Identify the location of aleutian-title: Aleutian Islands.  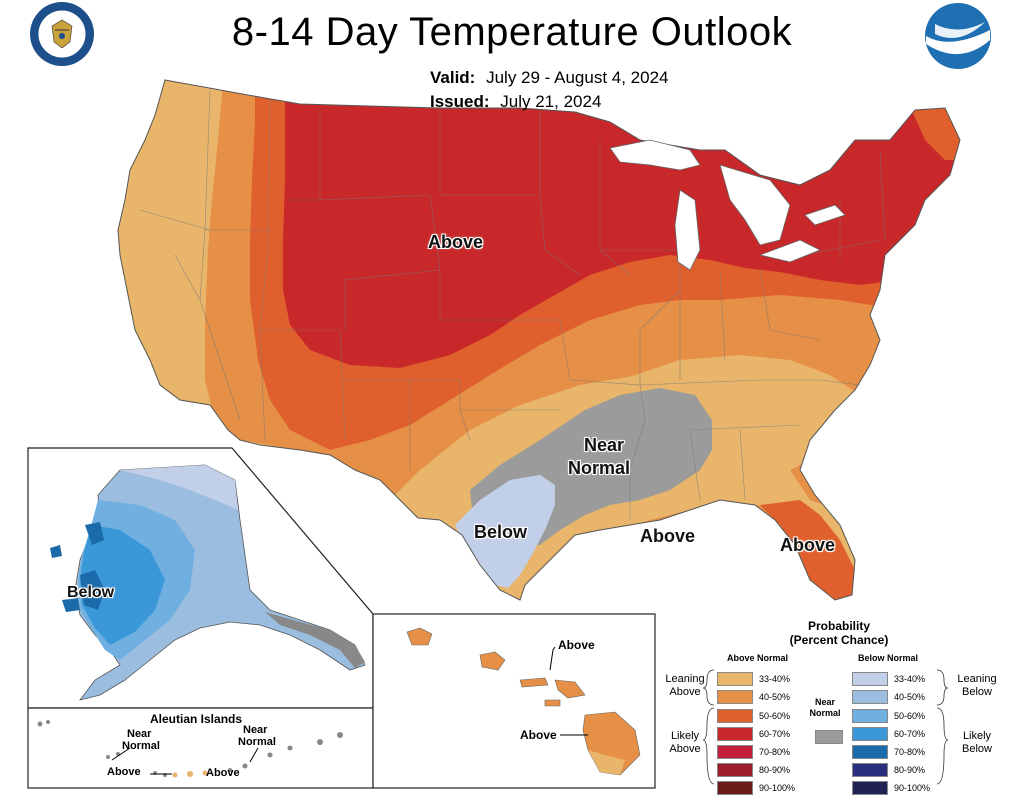
(196, 719).